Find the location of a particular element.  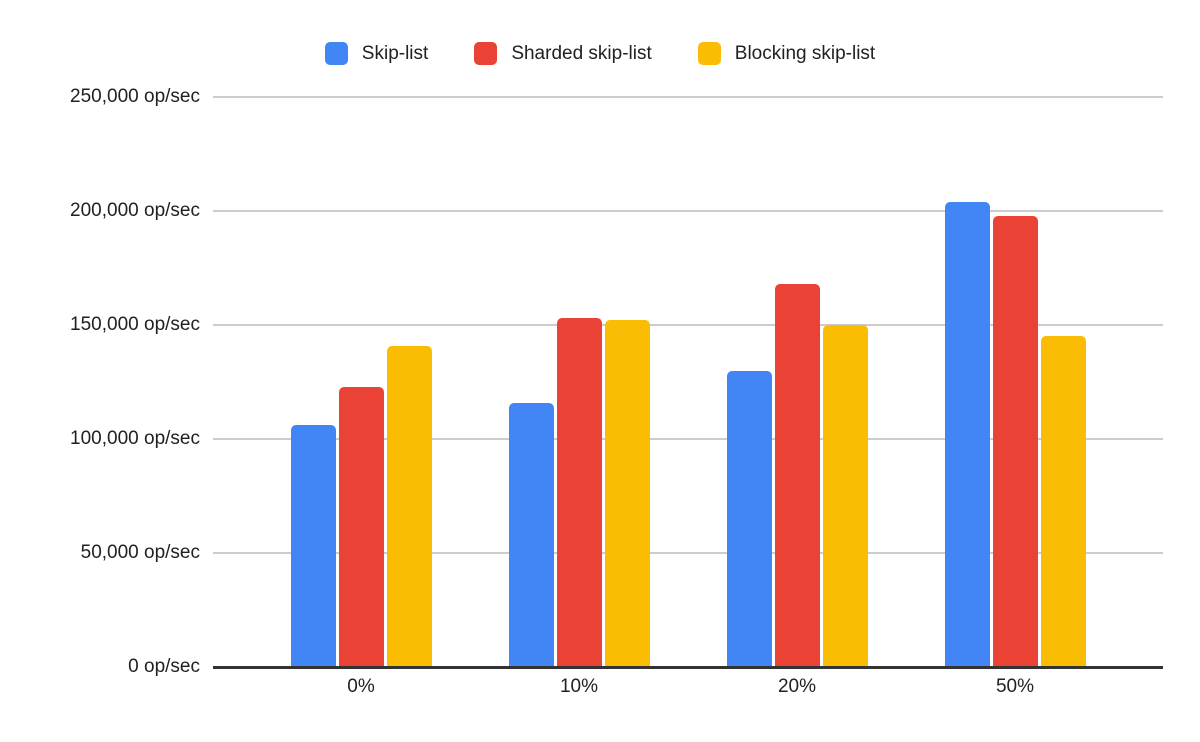

x-axis-line is located at coordinates (688, 667).